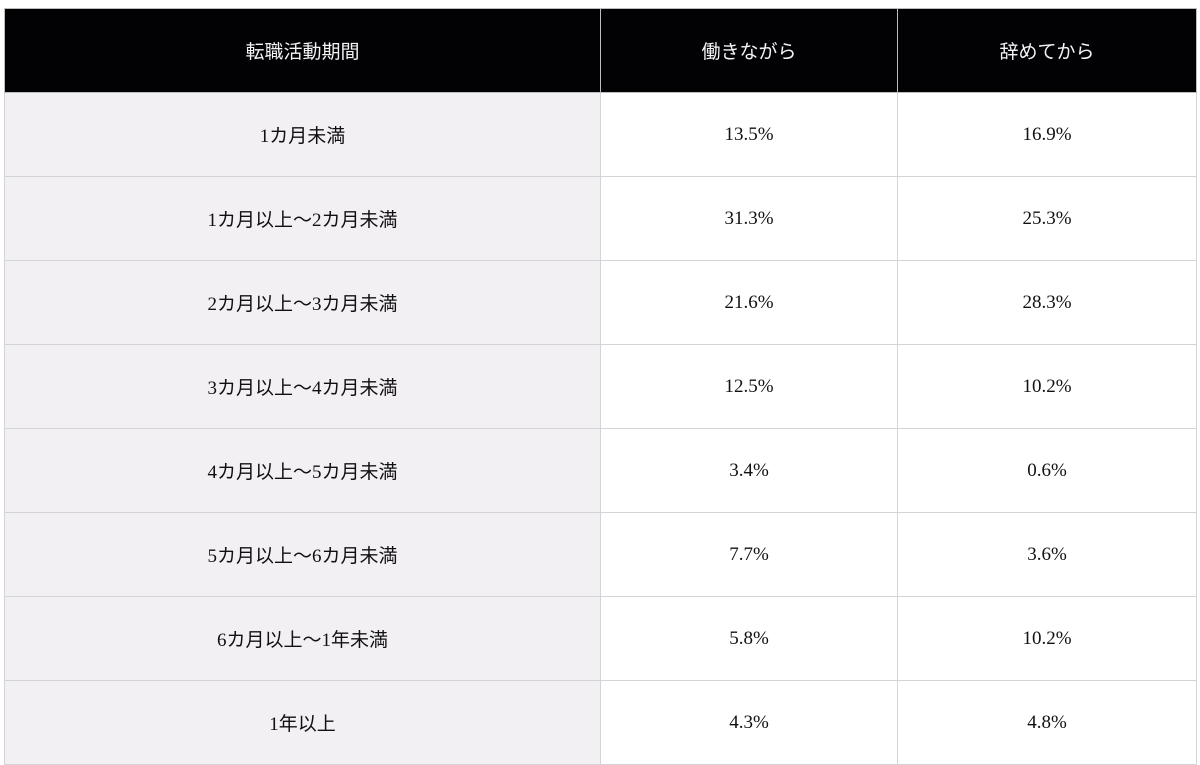 This screenshot has width=1200, height=765. What do you see at coordinates (749, 638) in the screenshot?
I see `while-working-cell: 5.8%` at bounding box center [749, 638].